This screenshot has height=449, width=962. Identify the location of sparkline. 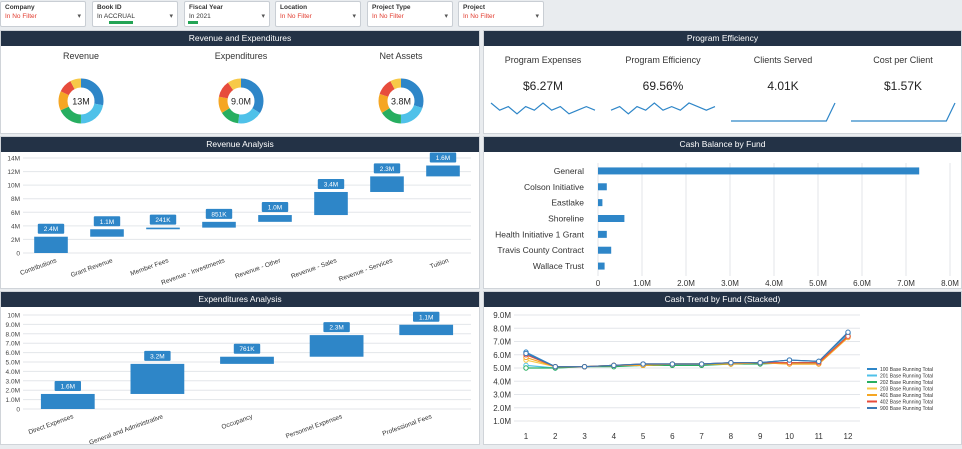
(903, 112).